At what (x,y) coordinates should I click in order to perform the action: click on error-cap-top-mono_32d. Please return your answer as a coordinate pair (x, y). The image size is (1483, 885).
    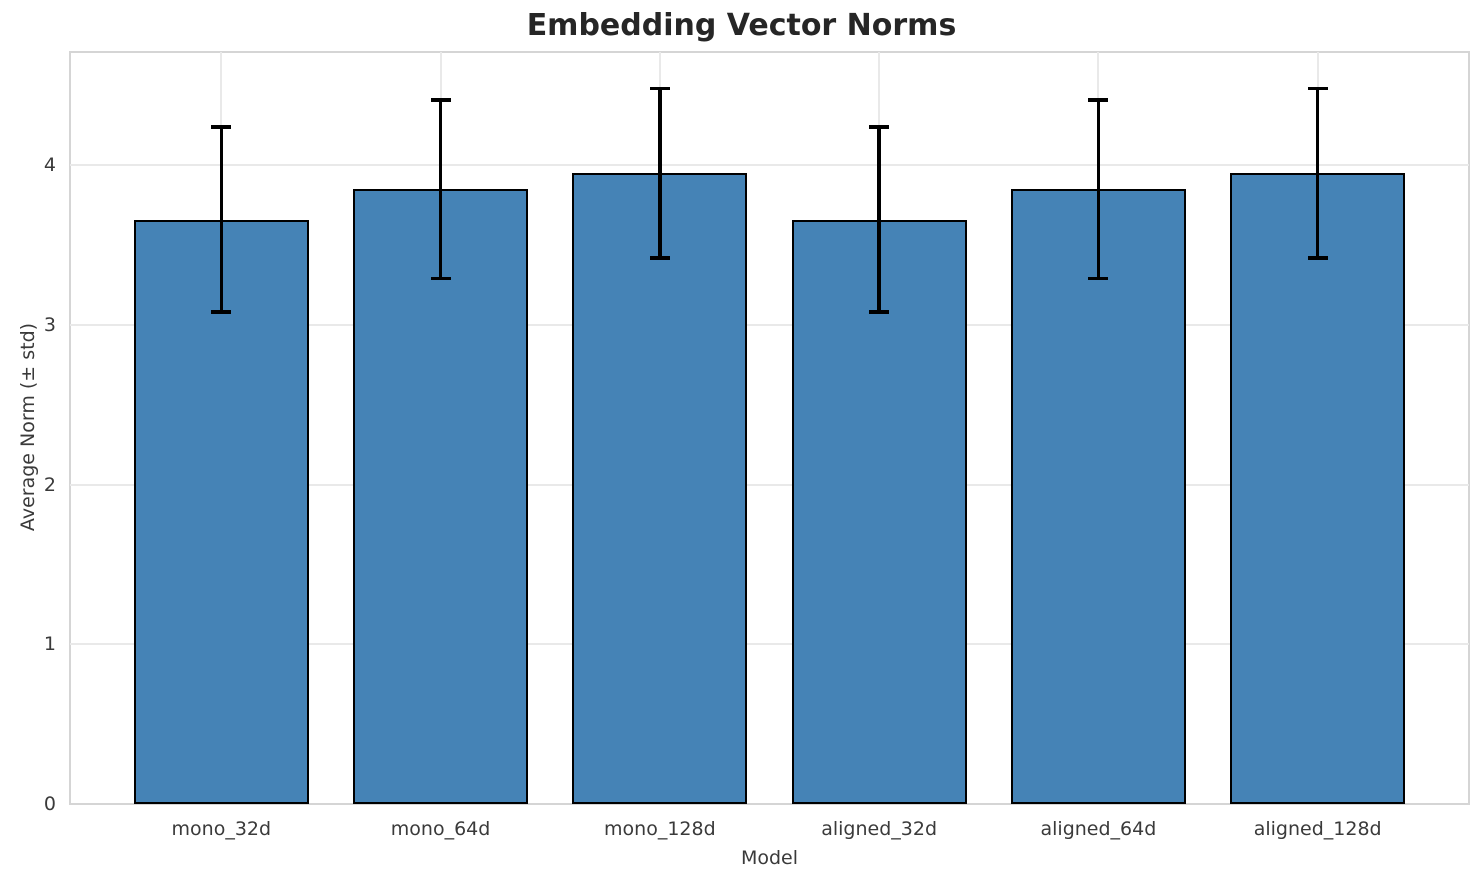
    Looking at the image, I should click on (221, 127).